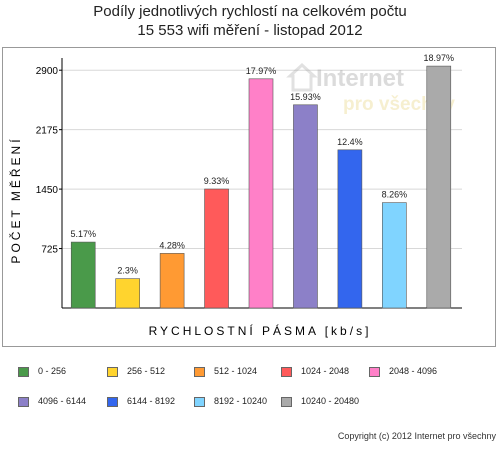 The height and width of the screenshot is (450, 500). I want to click on y-axis-label: POČET MĚŘENÍ, so click(15, 199).